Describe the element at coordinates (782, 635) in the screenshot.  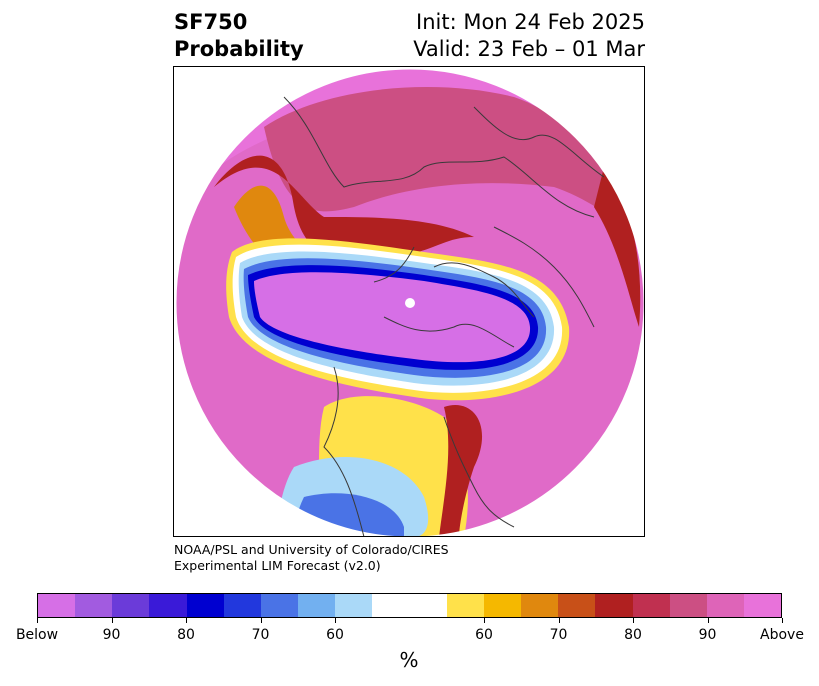
I see `colorbar-tick-label: Above` at that location.